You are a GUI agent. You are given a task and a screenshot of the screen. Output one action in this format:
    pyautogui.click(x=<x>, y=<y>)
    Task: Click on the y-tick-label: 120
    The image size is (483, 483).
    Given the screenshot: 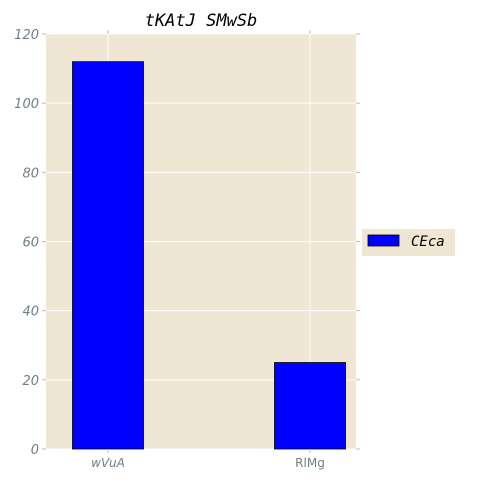 What is the action you would take?
    pyautogui.click(x=26, y=35)
    